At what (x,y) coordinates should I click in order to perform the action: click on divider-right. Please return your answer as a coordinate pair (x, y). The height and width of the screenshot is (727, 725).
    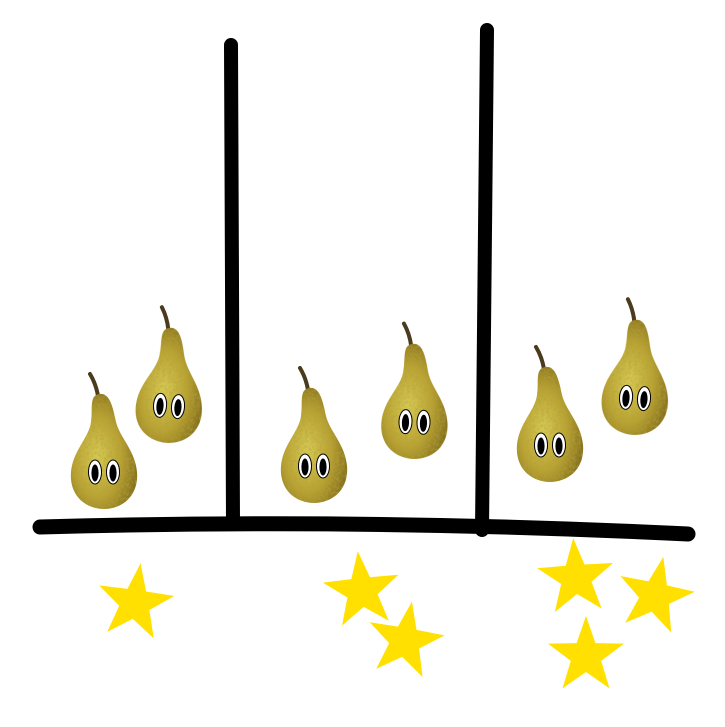
    Looking at the image, I should click on (484, 280).